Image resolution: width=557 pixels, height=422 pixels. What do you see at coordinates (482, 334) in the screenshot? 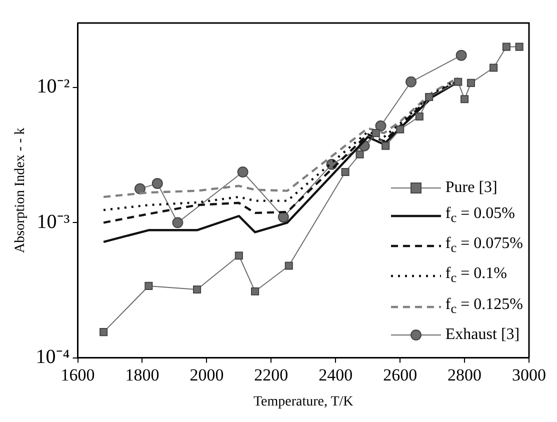
I see `legend-label: Exhaust [3]` at bounding box center [482, 334].